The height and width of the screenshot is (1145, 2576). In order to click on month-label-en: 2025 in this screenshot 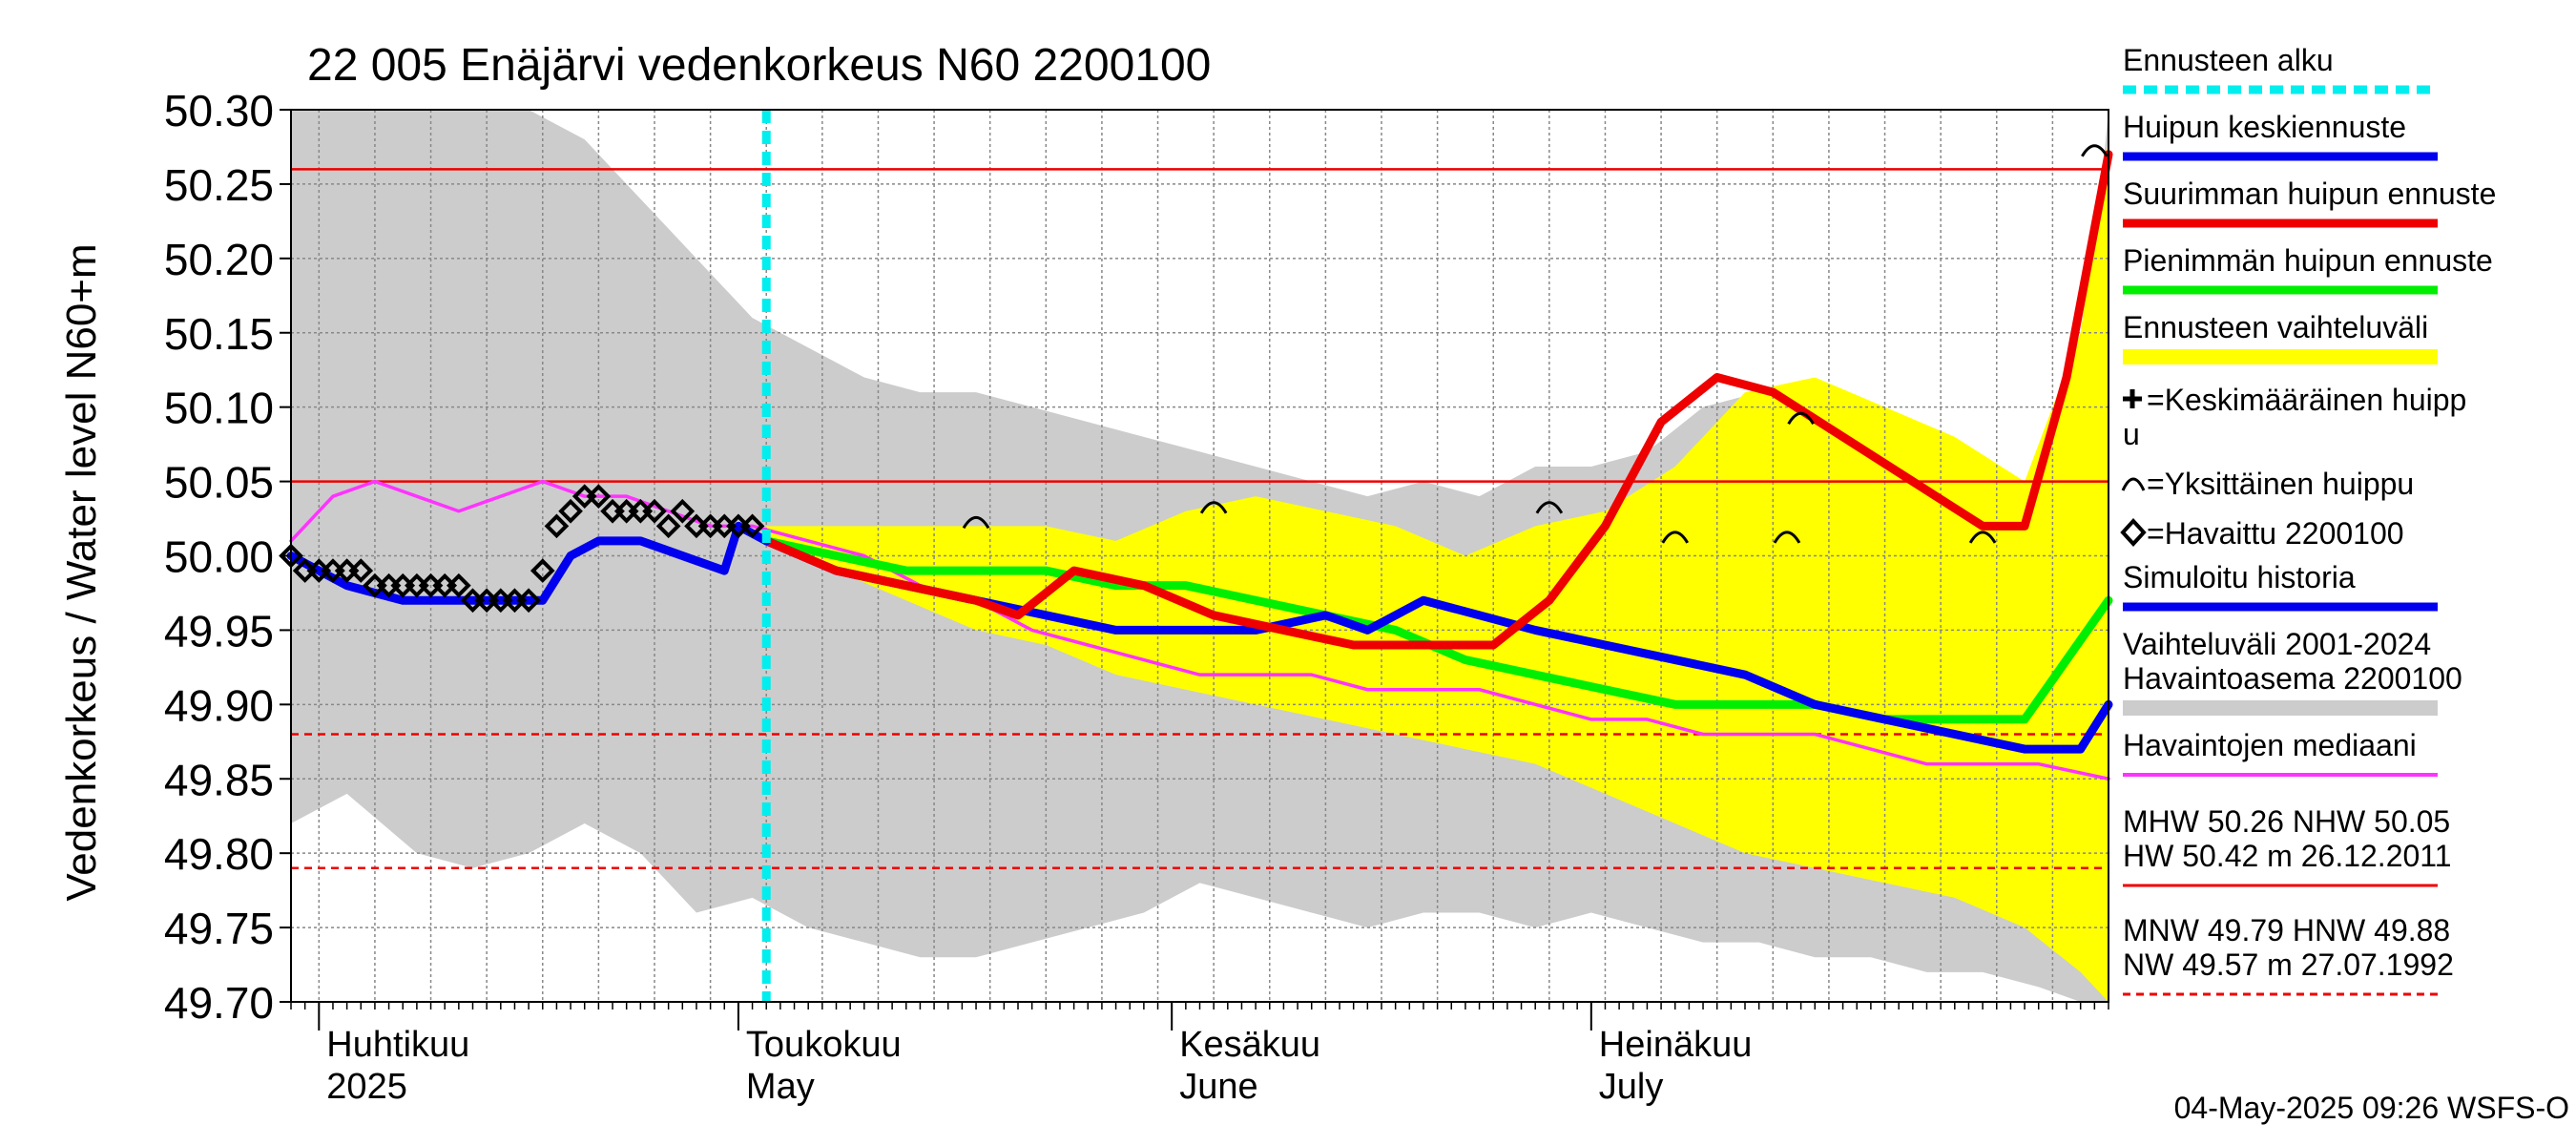, I will do `click(366, 1087)`.